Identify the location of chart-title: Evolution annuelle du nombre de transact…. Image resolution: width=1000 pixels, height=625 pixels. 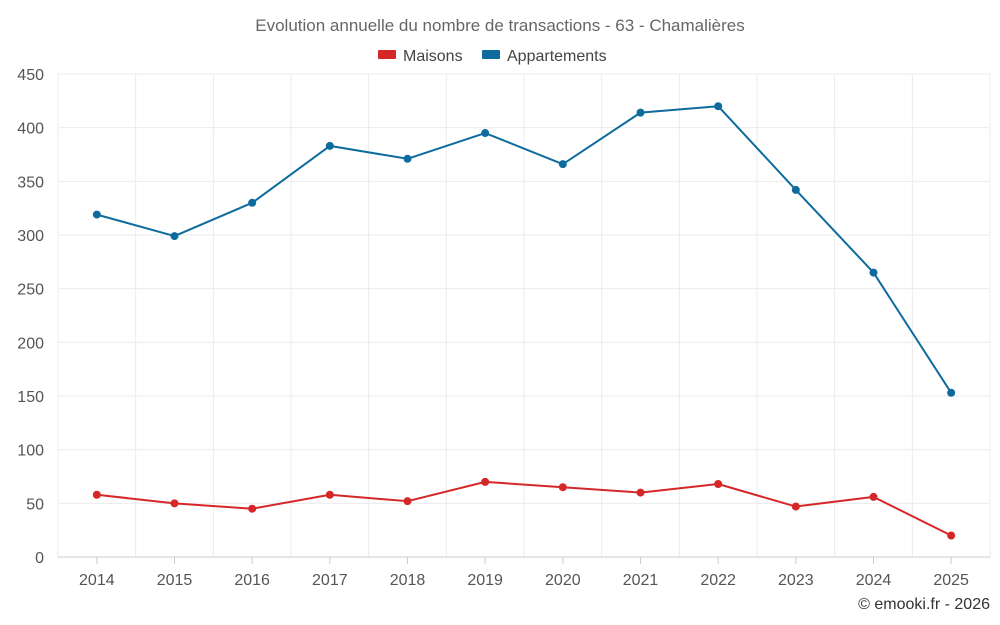
(500, 25).